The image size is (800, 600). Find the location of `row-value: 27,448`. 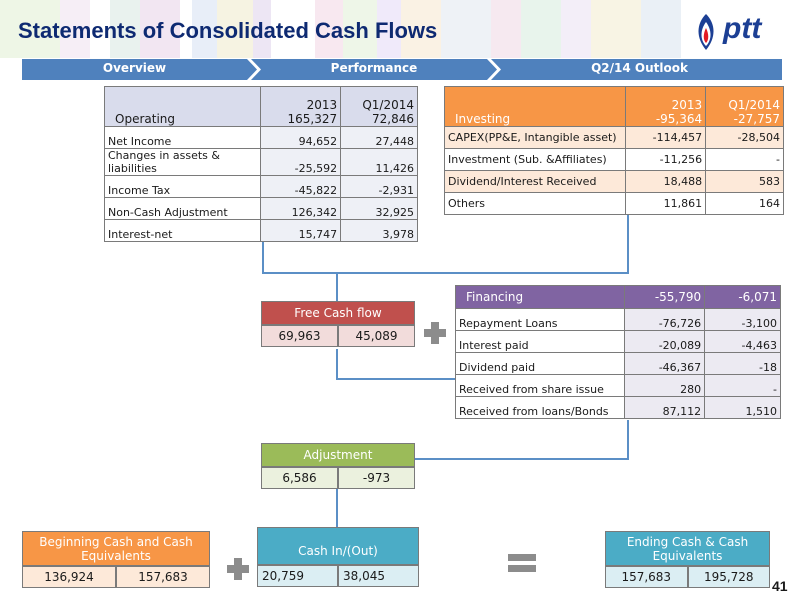

row-value: 27,448 is located at coordinates (379, 137).